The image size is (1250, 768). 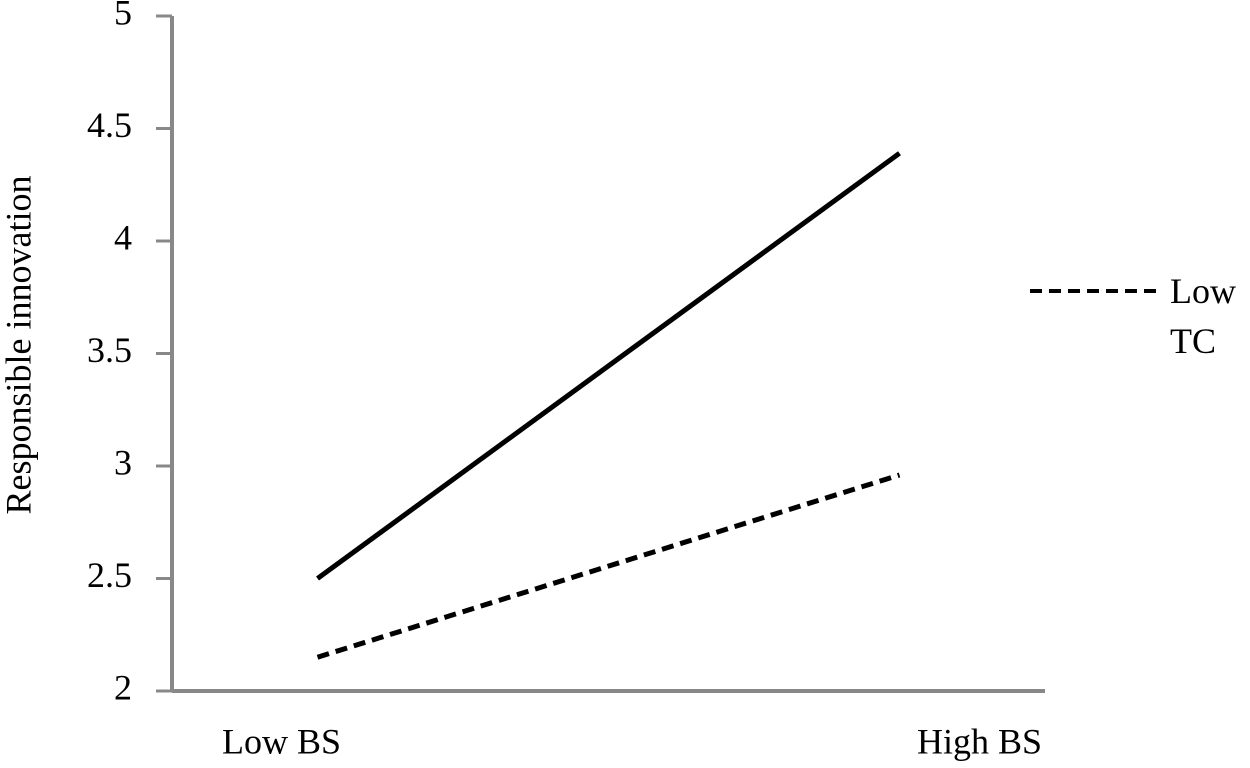 What do you see at coordinates (281, 741) in the screenshot?
I see `x-tick-label: Low BS` at bounding box center [281, 741].